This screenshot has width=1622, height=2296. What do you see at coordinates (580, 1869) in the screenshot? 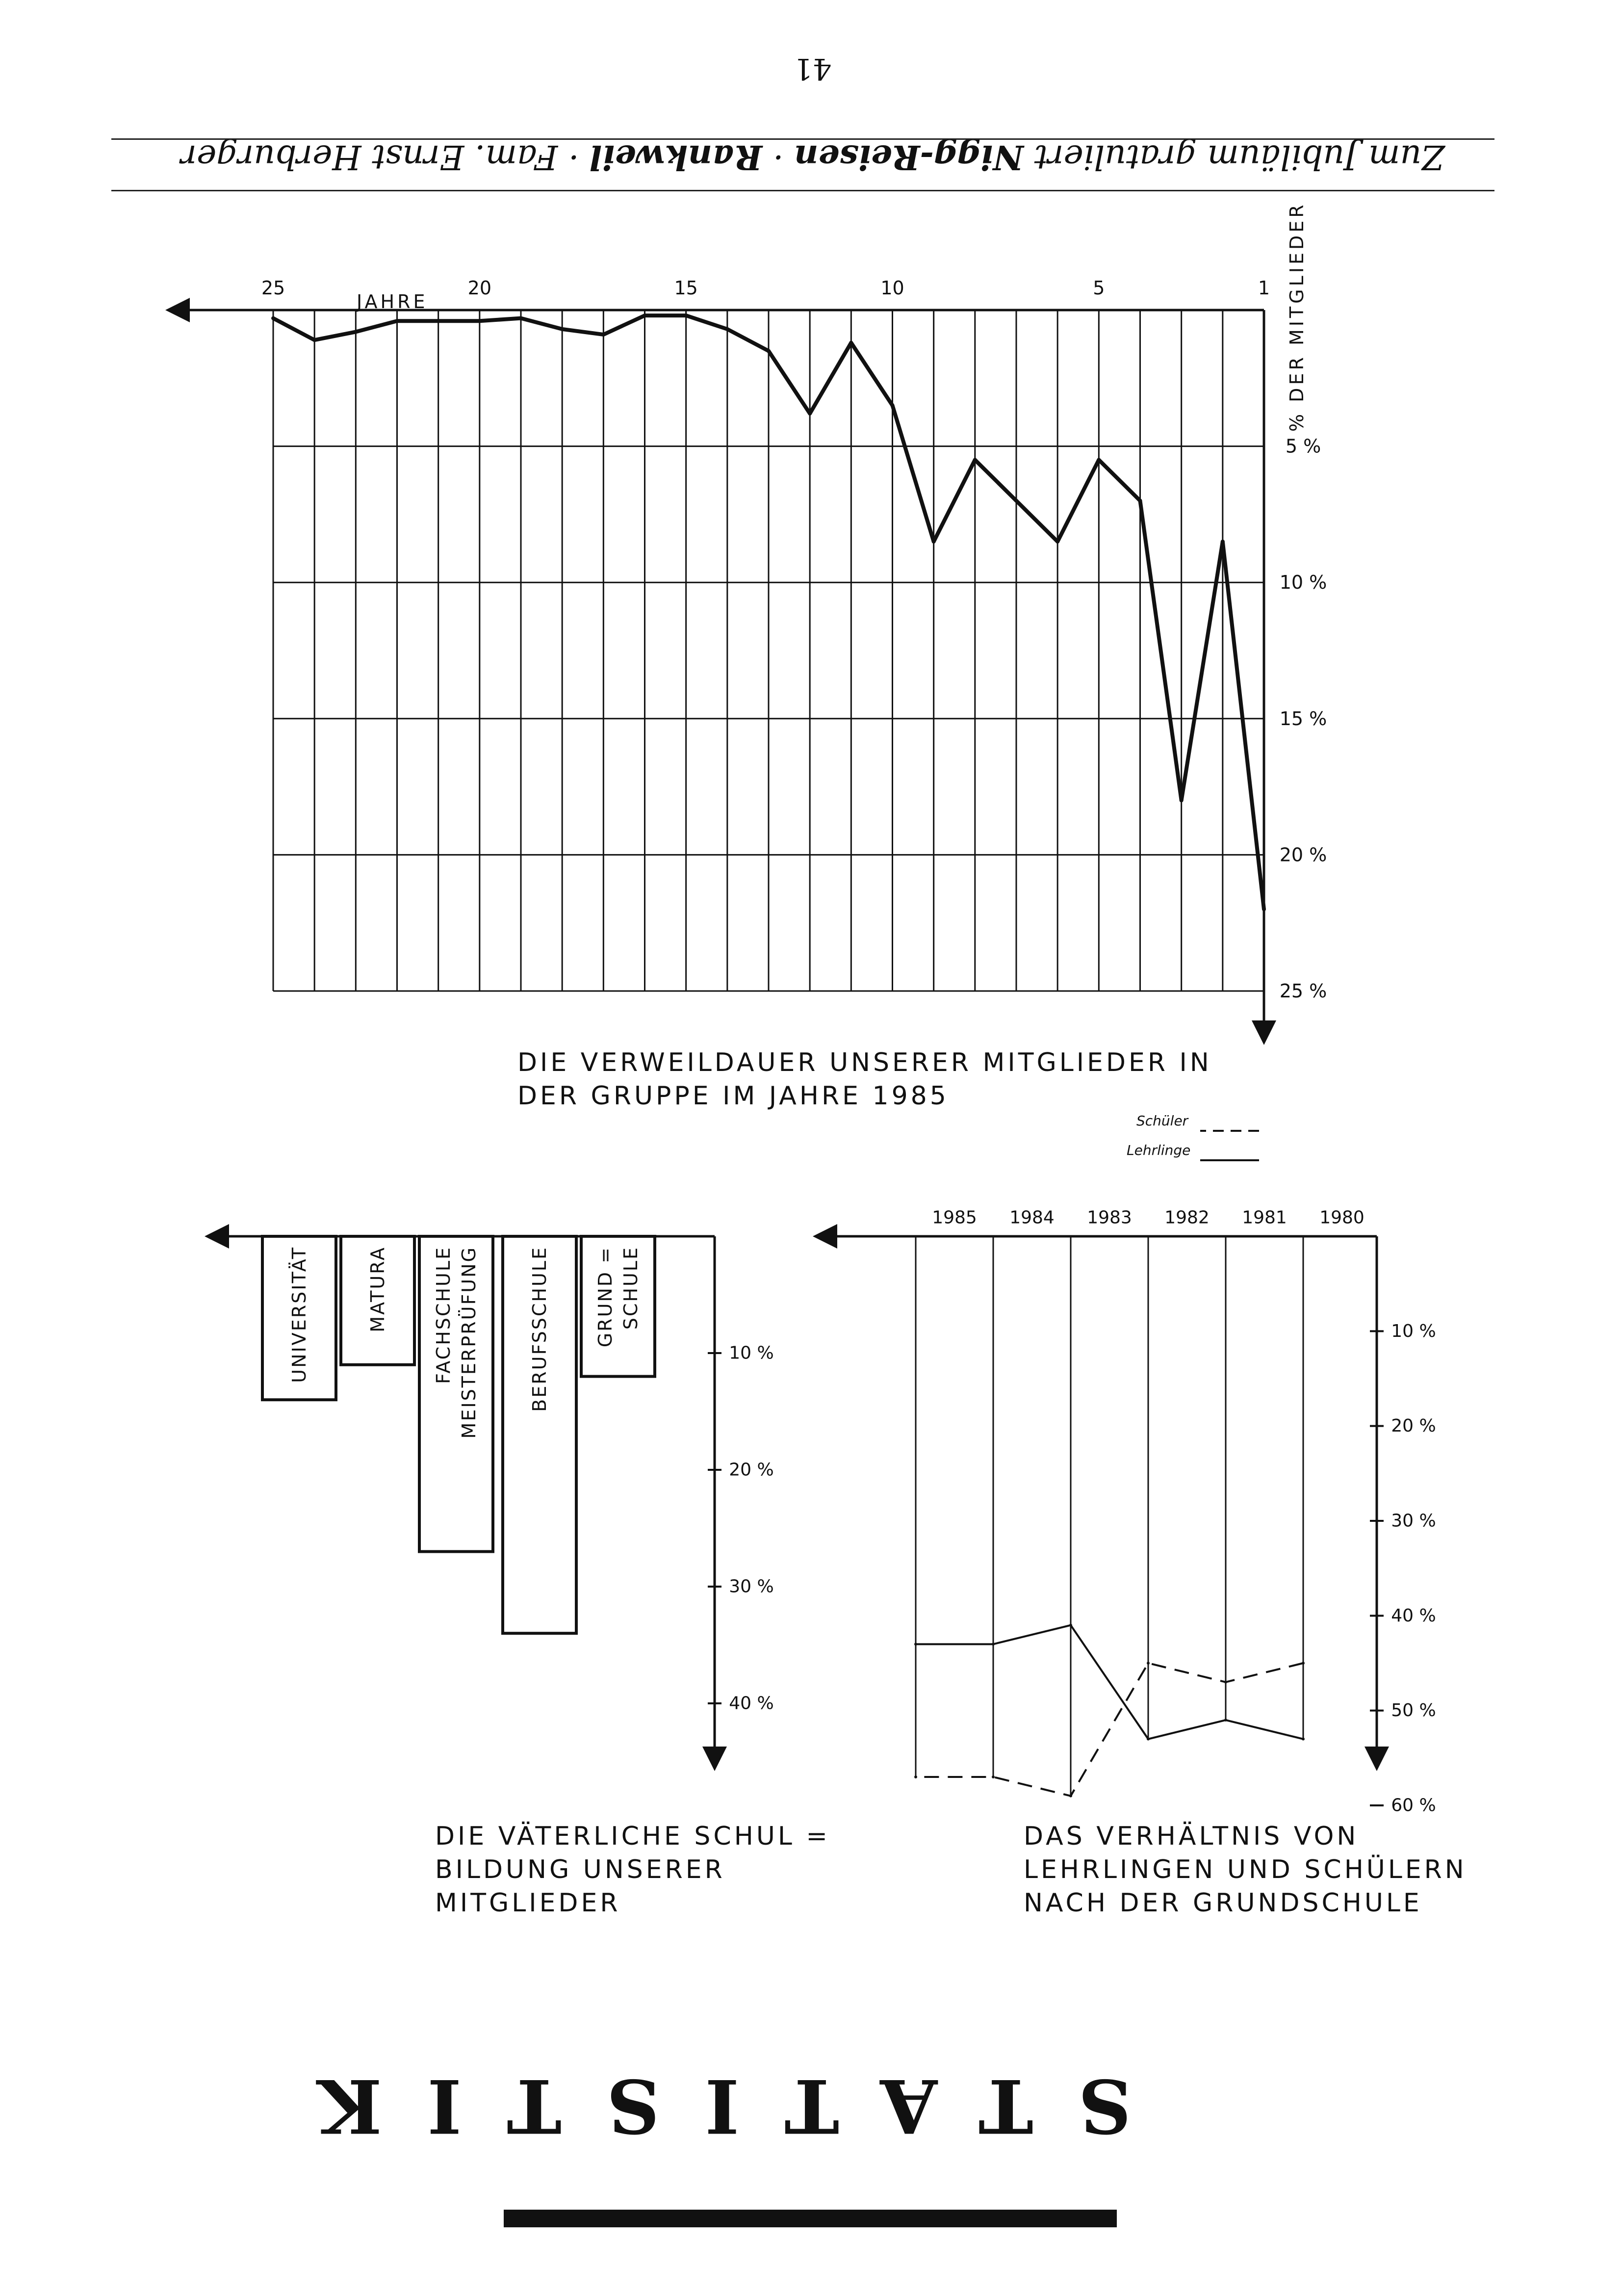
I see `education-title-line-2: BILDUNG UNSERER` at bounding box center [580, 1869].